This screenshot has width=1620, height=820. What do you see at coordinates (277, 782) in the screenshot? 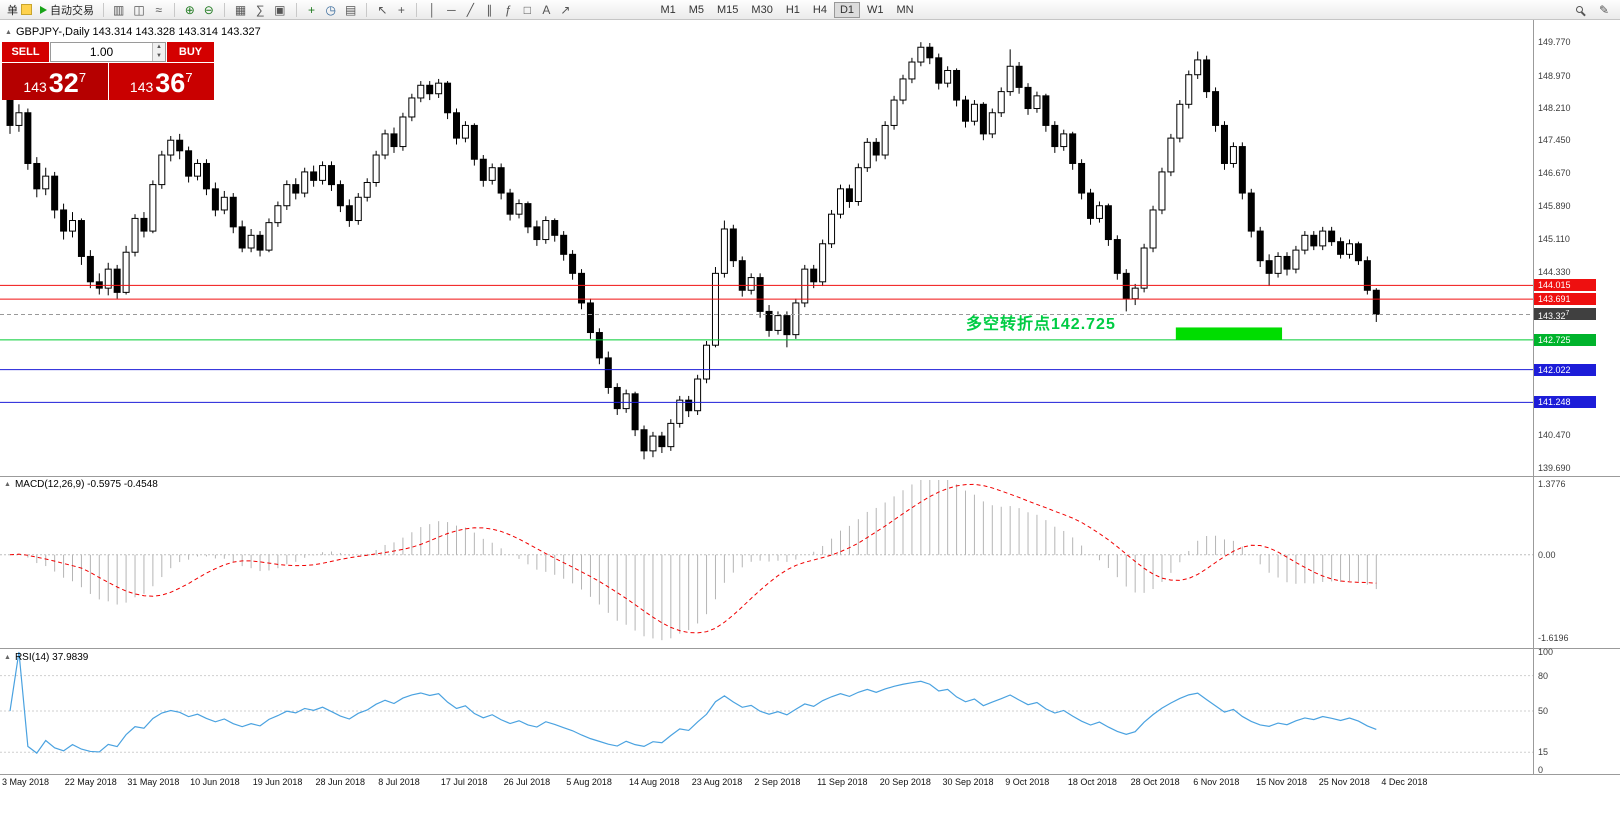
I see `date-axis-label: 19 Jun 2018` at bounding box center [277, 782].